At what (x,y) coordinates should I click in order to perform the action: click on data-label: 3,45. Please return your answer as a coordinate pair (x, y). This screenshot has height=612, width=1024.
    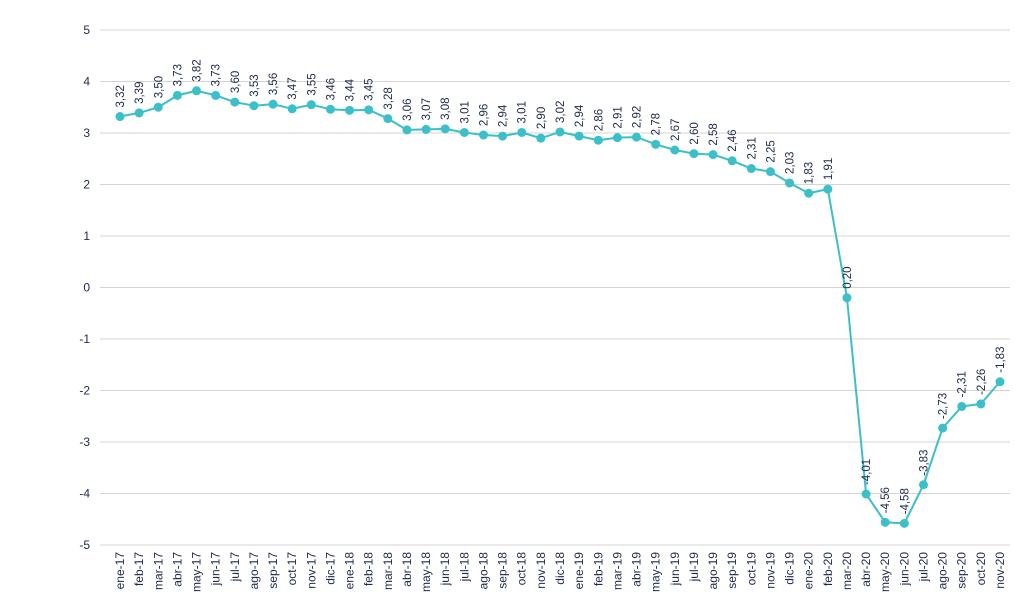
    Looking at the image, I should click on (370, 89).